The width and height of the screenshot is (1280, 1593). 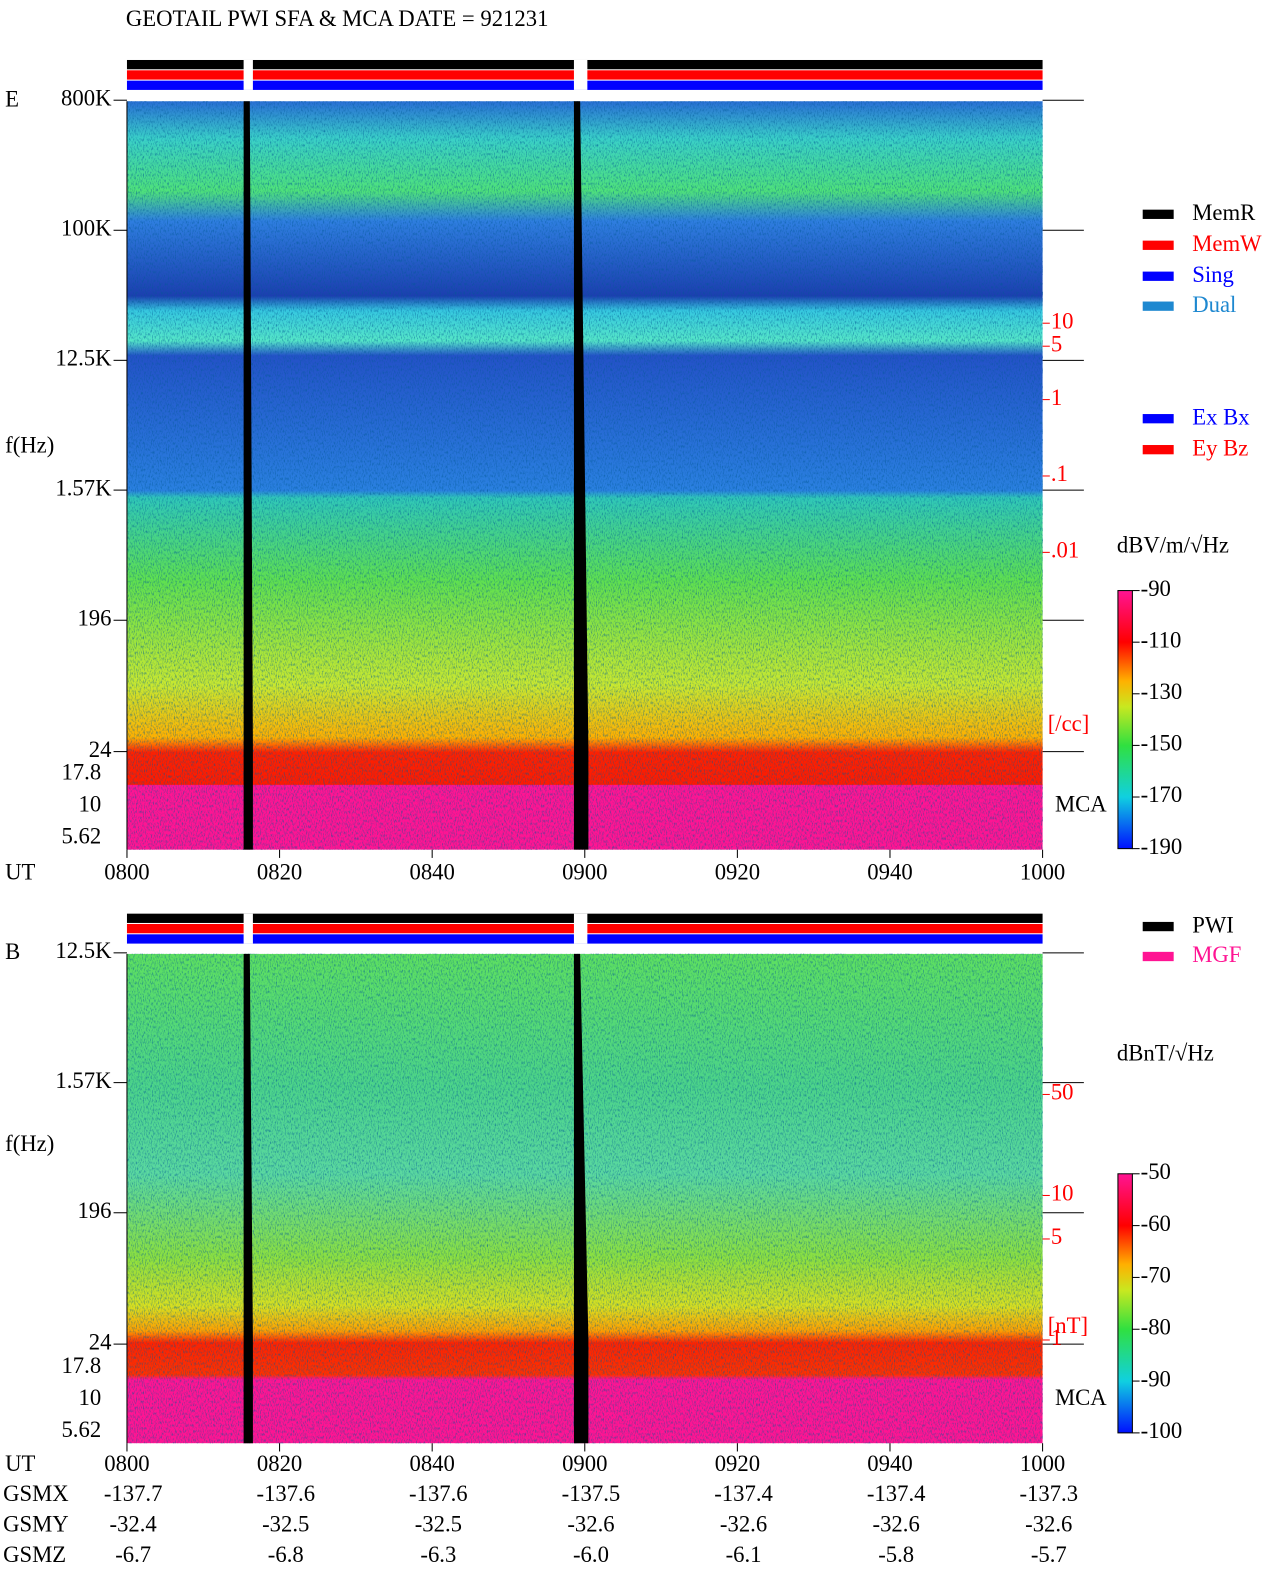 What do you see at coordinates (286, 1554) in the screenshot?
I see `orbit-value: -6.8` at bounding box center [286, 1554].